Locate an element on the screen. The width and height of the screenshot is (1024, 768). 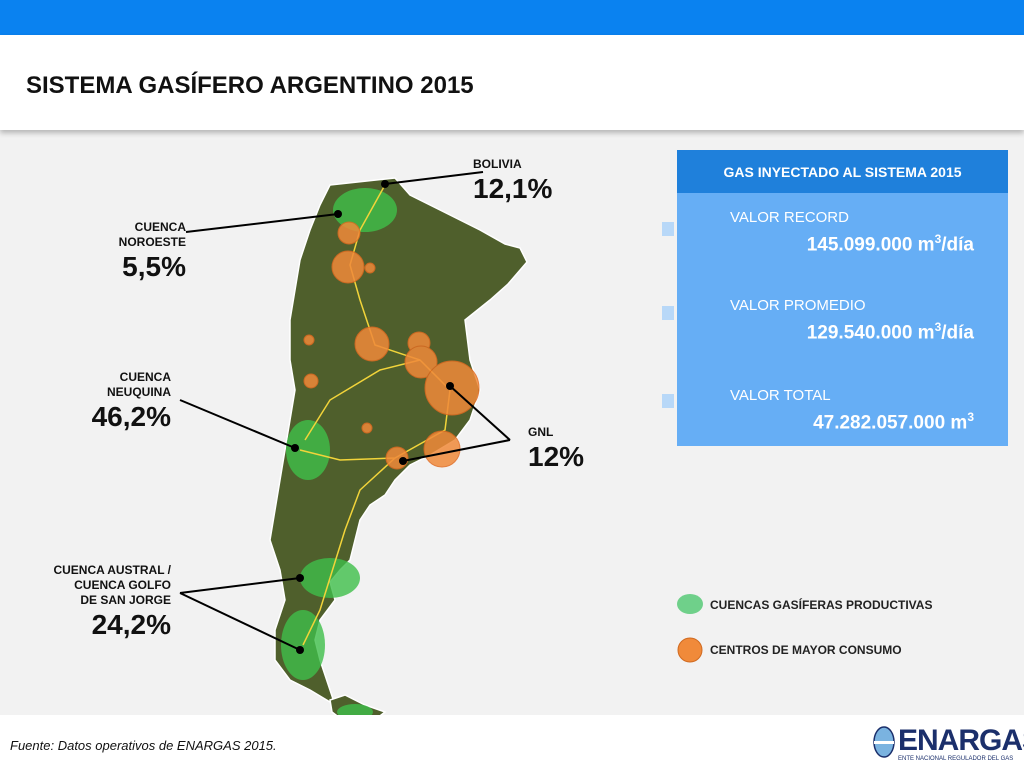
swatch-center is located at coordinates (690, 650).